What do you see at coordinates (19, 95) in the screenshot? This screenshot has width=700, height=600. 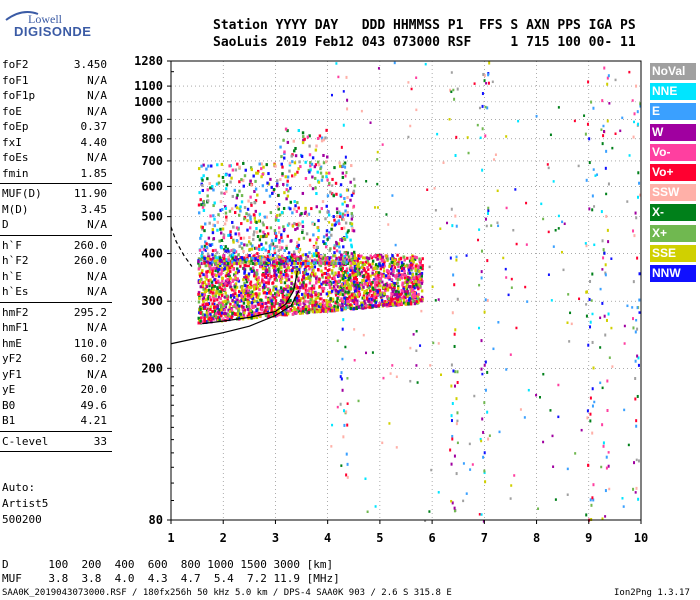 I see `param-name: foF1p` at bounding box center [19, 95].